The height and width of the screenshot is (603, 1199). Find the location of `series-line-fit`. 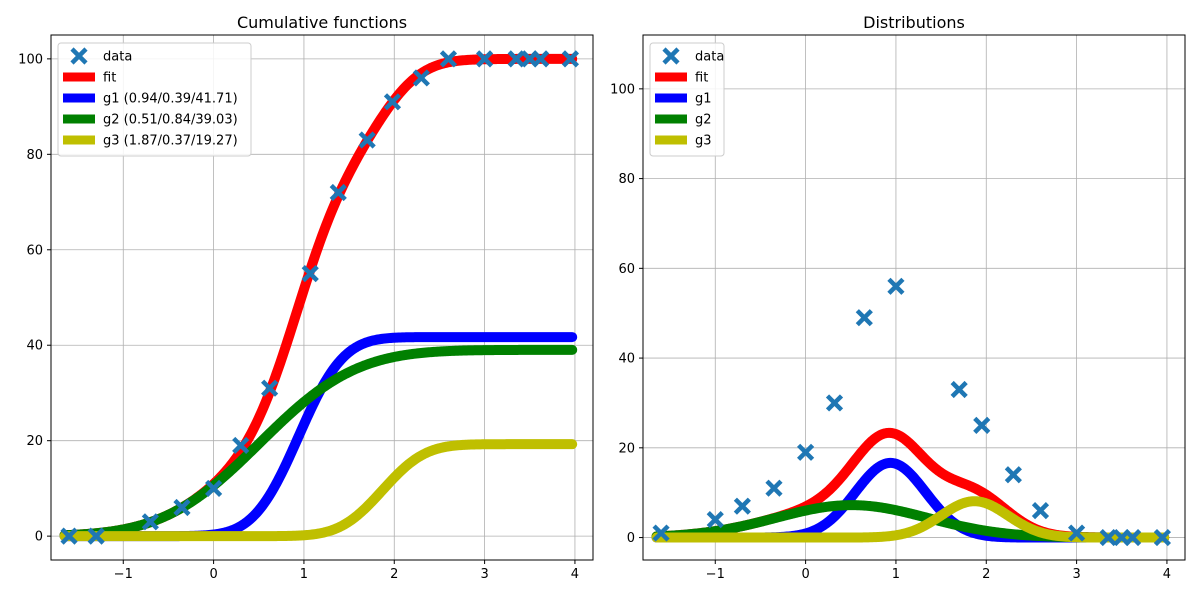

series-line-fit is located at coordinates (910, 485).